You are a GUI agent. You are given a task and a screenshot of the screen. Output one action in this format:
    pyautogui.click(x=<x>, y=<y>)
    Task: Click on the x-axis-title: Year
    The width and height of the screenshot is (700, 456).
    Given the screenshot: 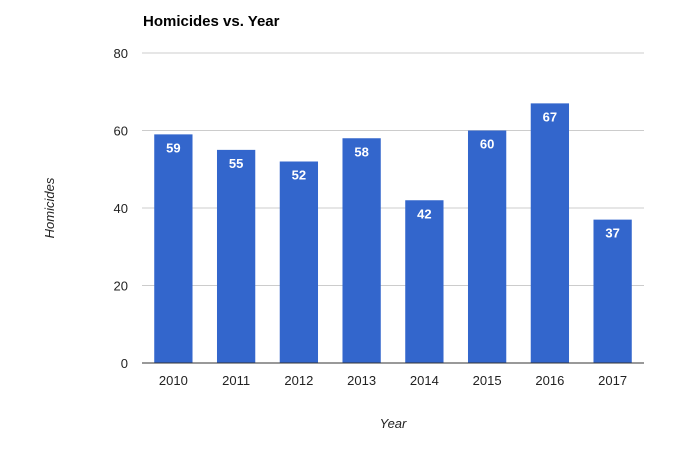 What is the action you would take?
    pyautogui.click(x=393, y=423)
    